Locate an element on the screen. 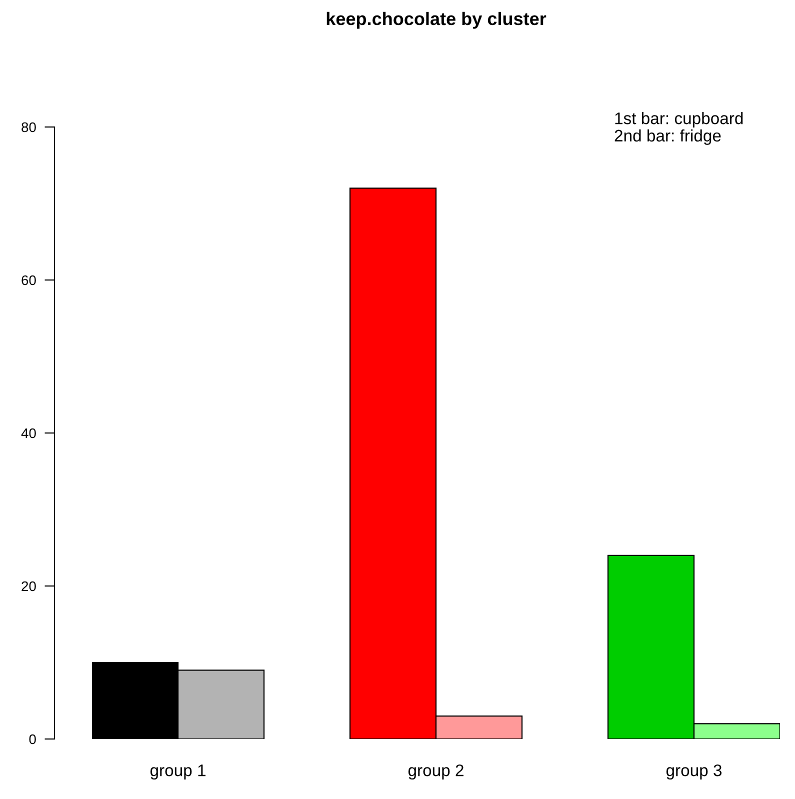 The width and height of the screenshot is (795, 799). y-tick-label: 20 is located at coordinates (29, 586).